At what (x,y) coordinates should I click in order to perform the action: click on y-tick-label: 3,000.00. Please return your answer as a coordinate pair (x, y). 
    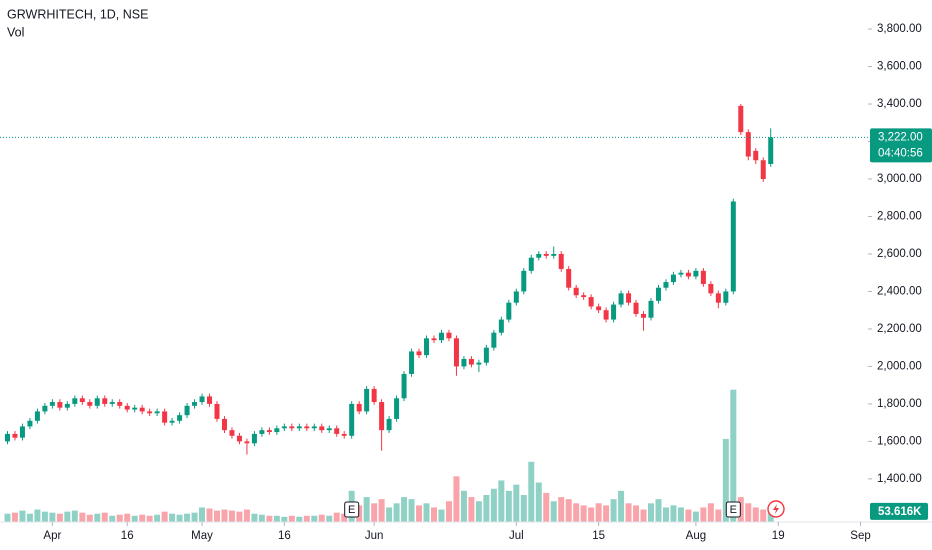
    Looking at the image, I should click on (899, 179).